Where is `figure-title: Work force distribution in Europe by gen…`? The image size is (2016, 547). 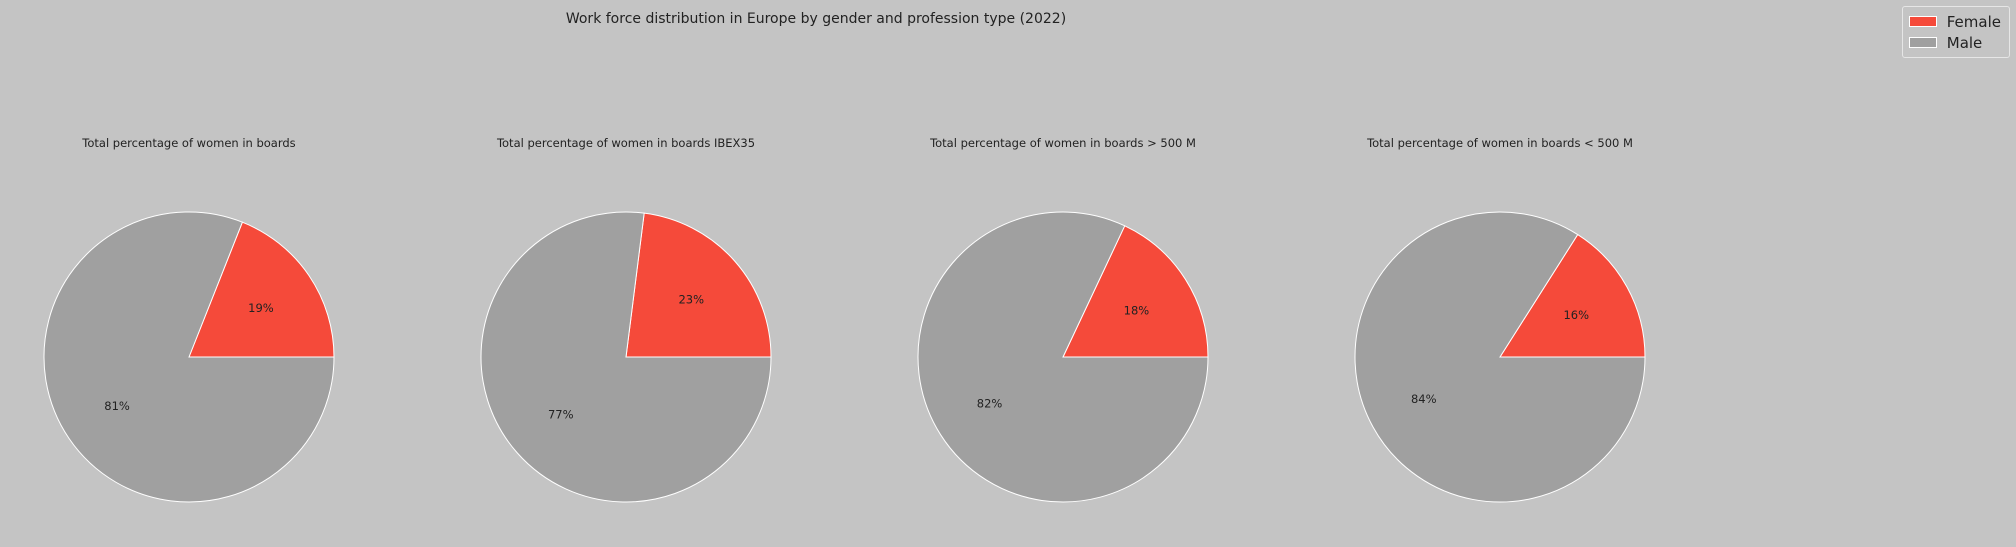 figure-title: Work force distribution in Europe by gen… is located at coordinates (816, 19).